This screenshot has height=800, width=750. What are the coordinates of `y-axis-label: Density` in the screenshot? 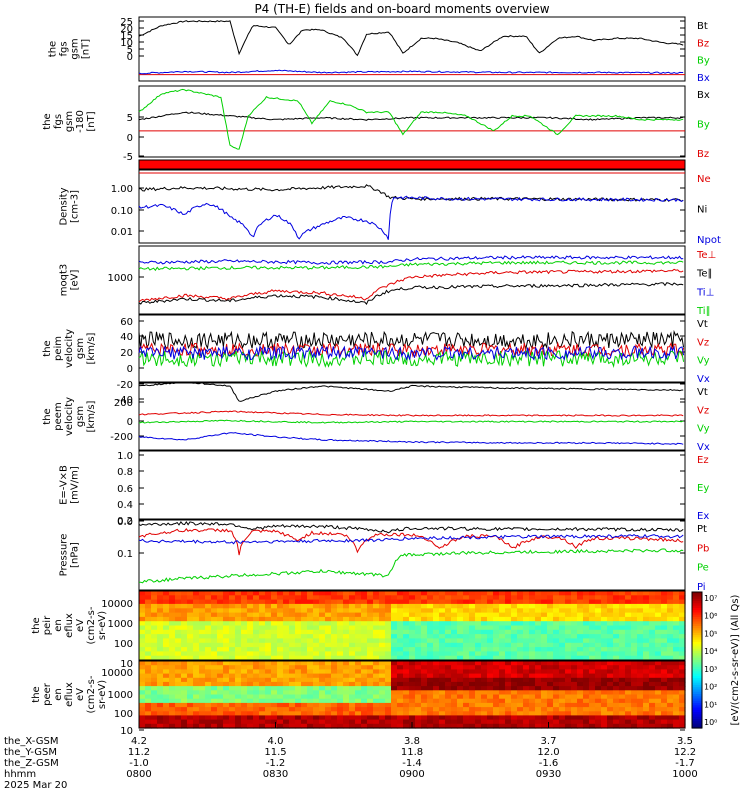 It's located at (64, 206).